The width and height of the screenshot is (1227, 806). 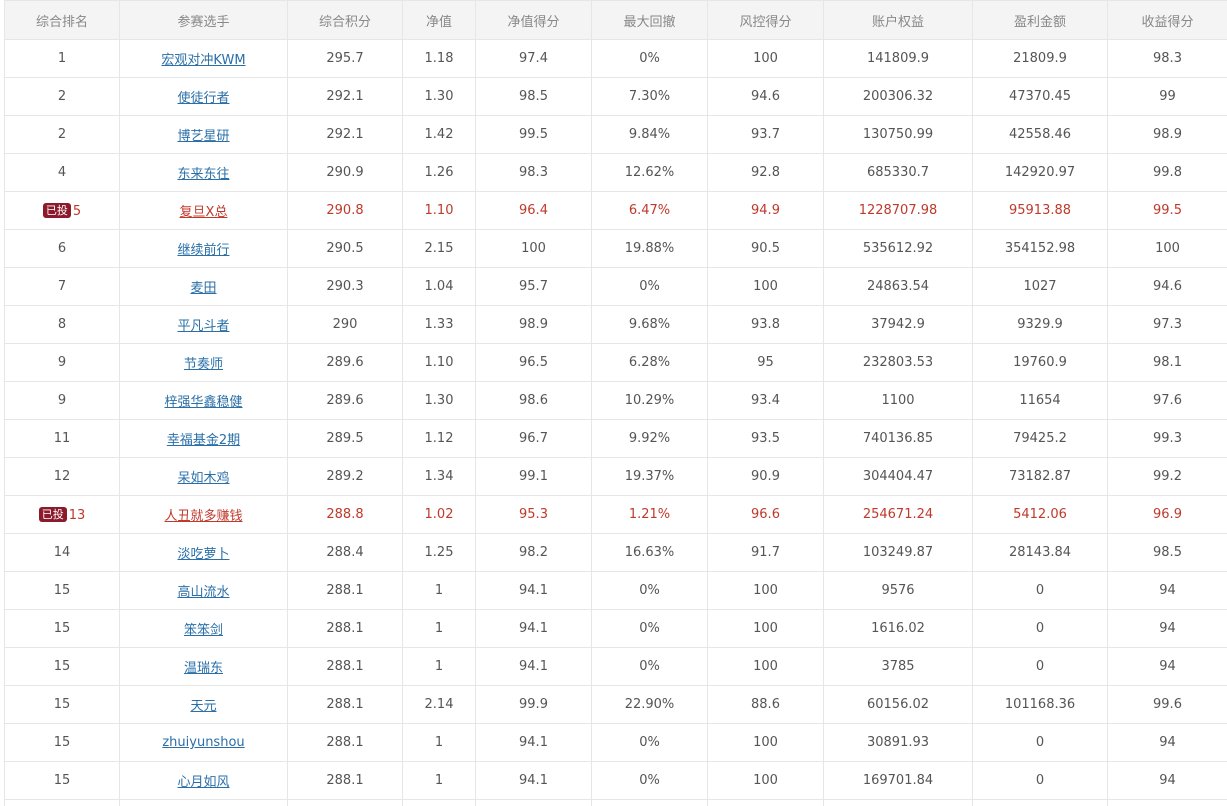 I want to click on rank-number: 13, so click(x=77, y=515).